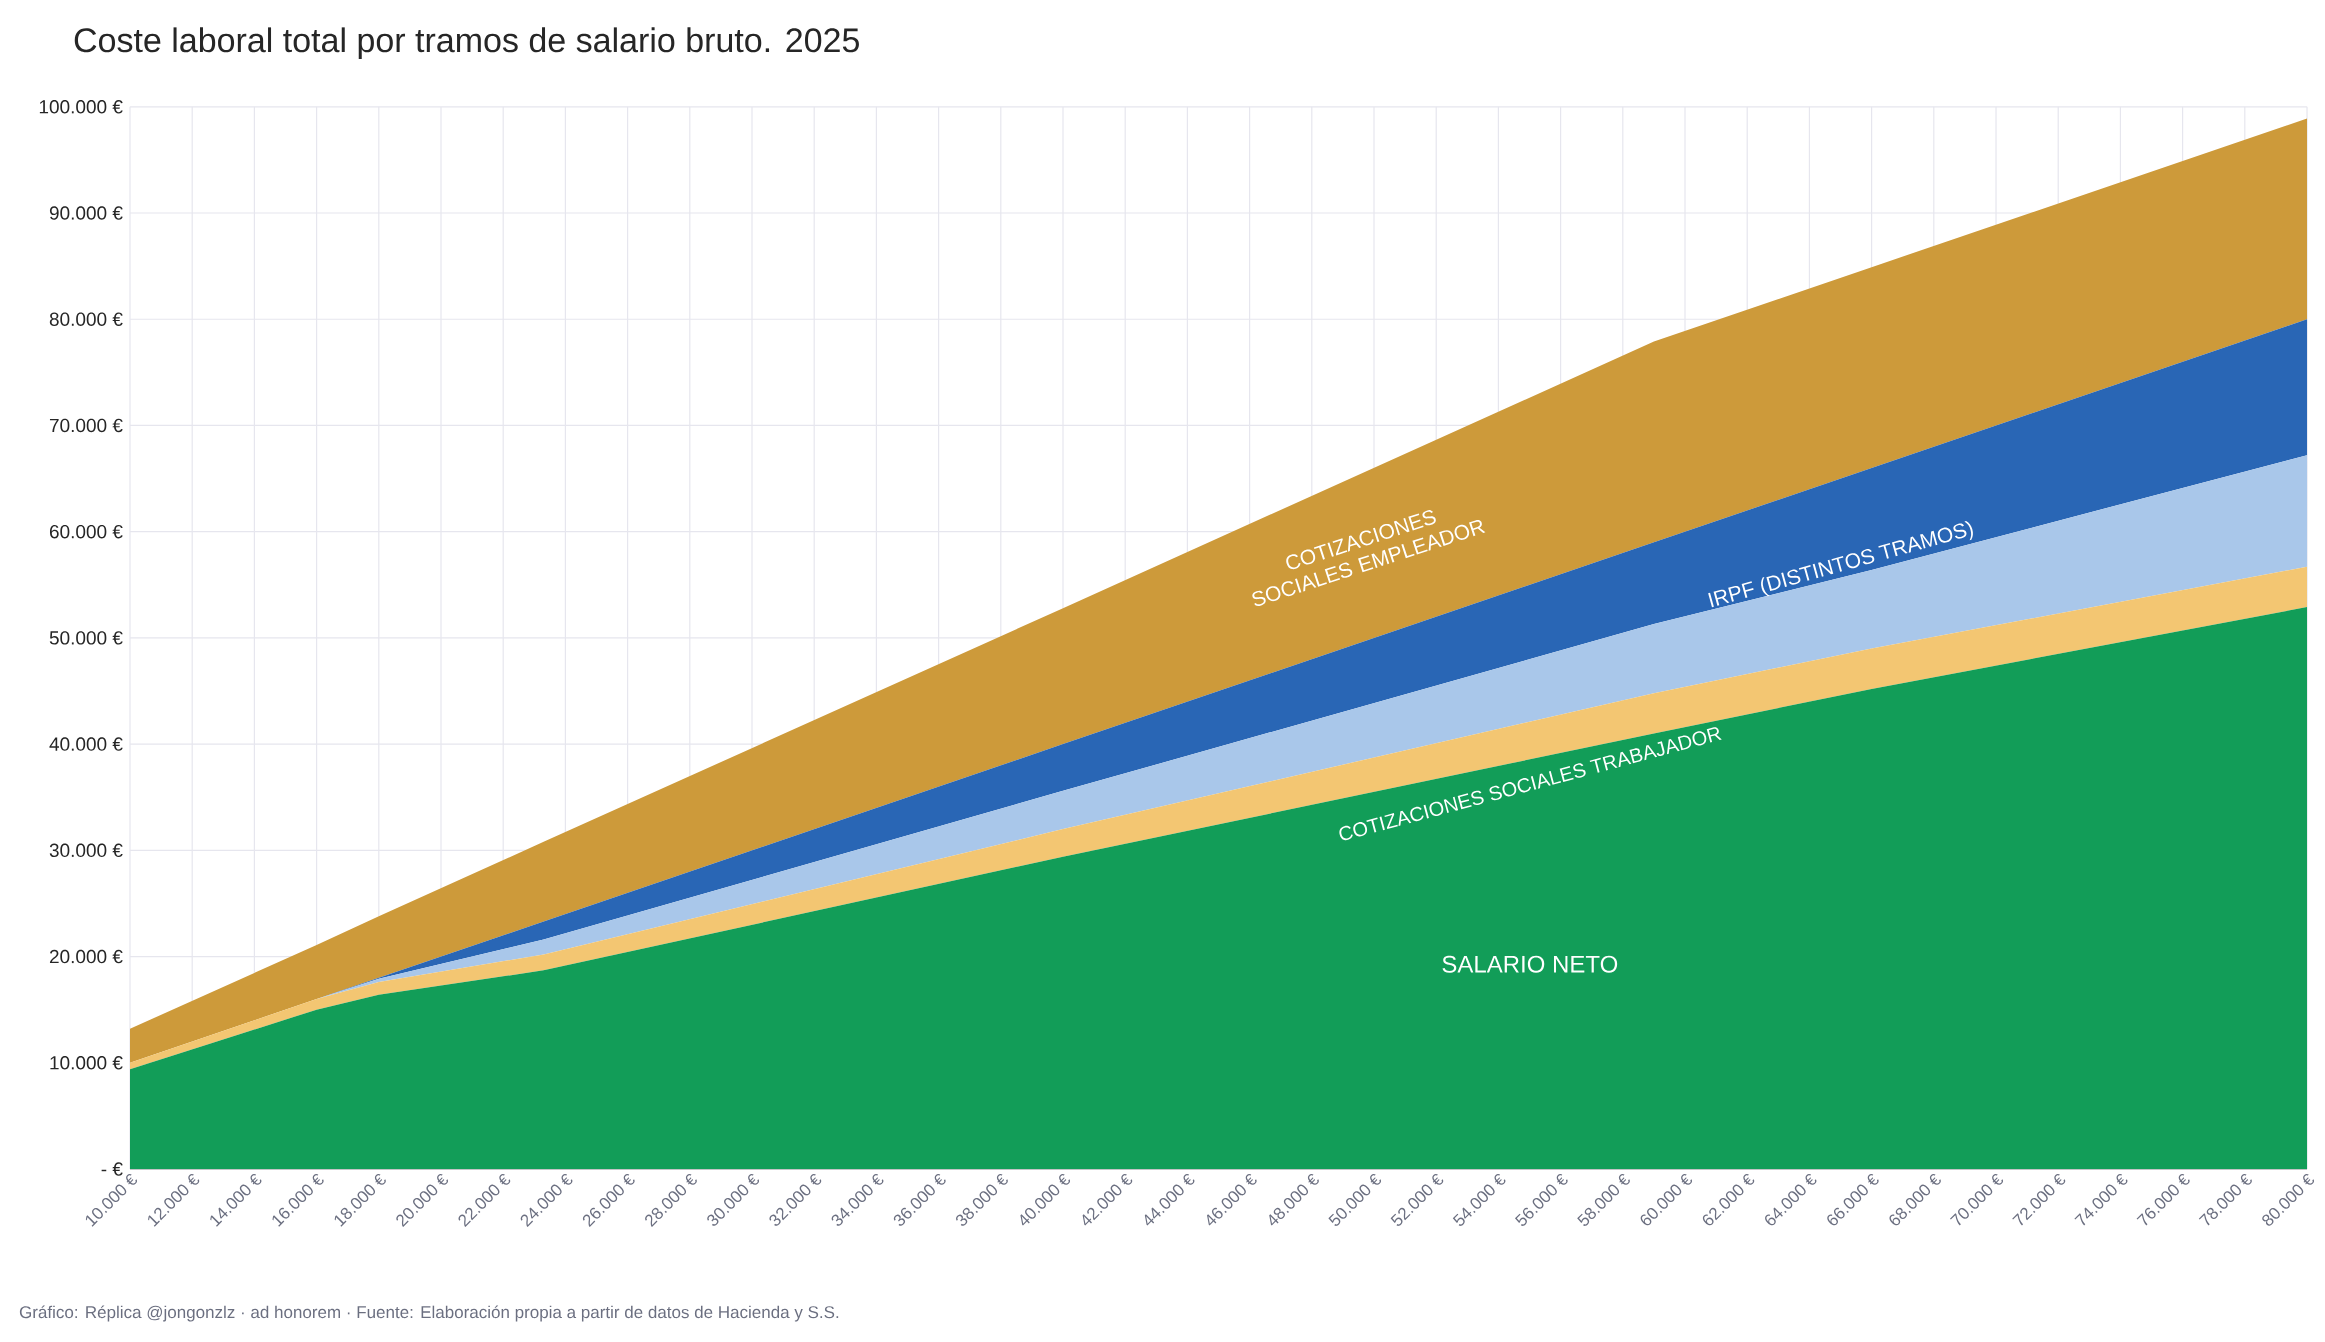 The height and width of the screenshot is (1342, 2325). I want to click on chart-title: Coste laboral total por tramos de salario bruto. 2025, so click(466, 43).